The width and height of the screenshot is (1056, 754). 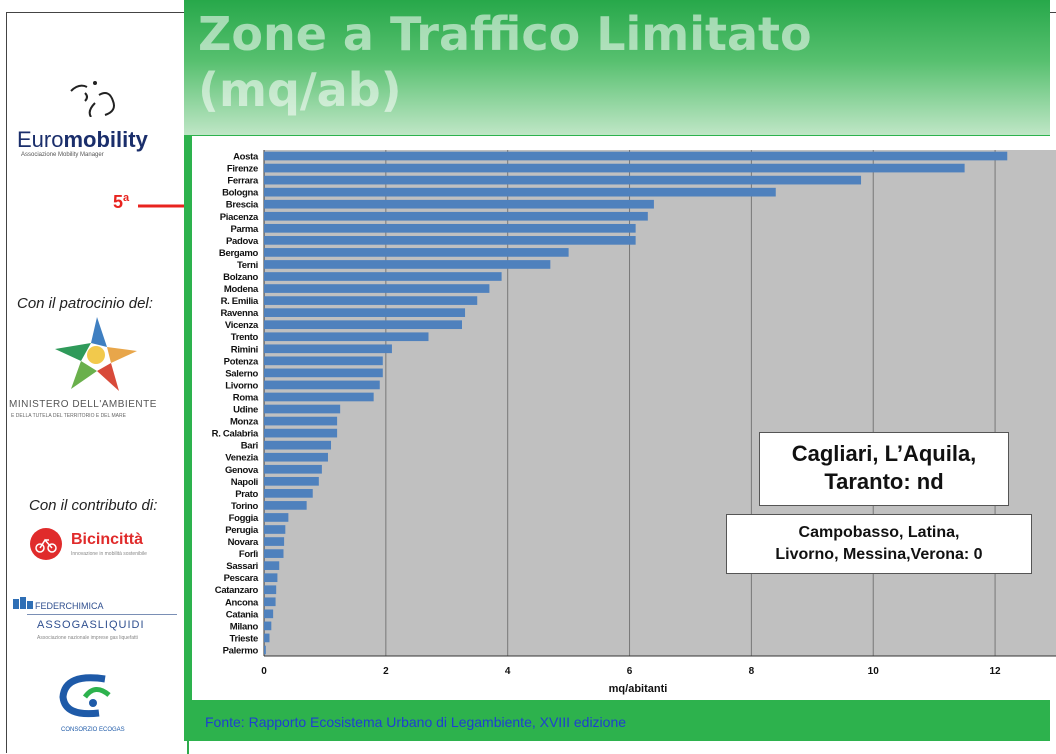 What do you see at coordinates (92, 99) in the screenshot?
I see `euromobility-figure-icon` at bounding box center [92, 99].